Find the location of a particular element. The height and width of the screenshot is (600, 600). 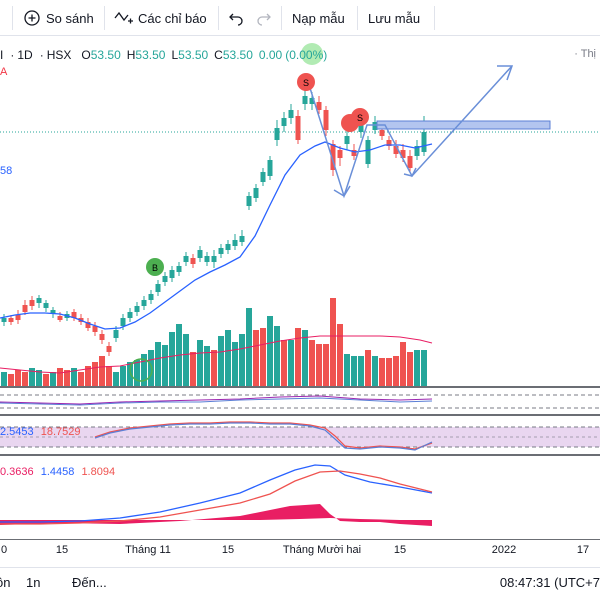

high-label: H is located at coordinates (131, 55).